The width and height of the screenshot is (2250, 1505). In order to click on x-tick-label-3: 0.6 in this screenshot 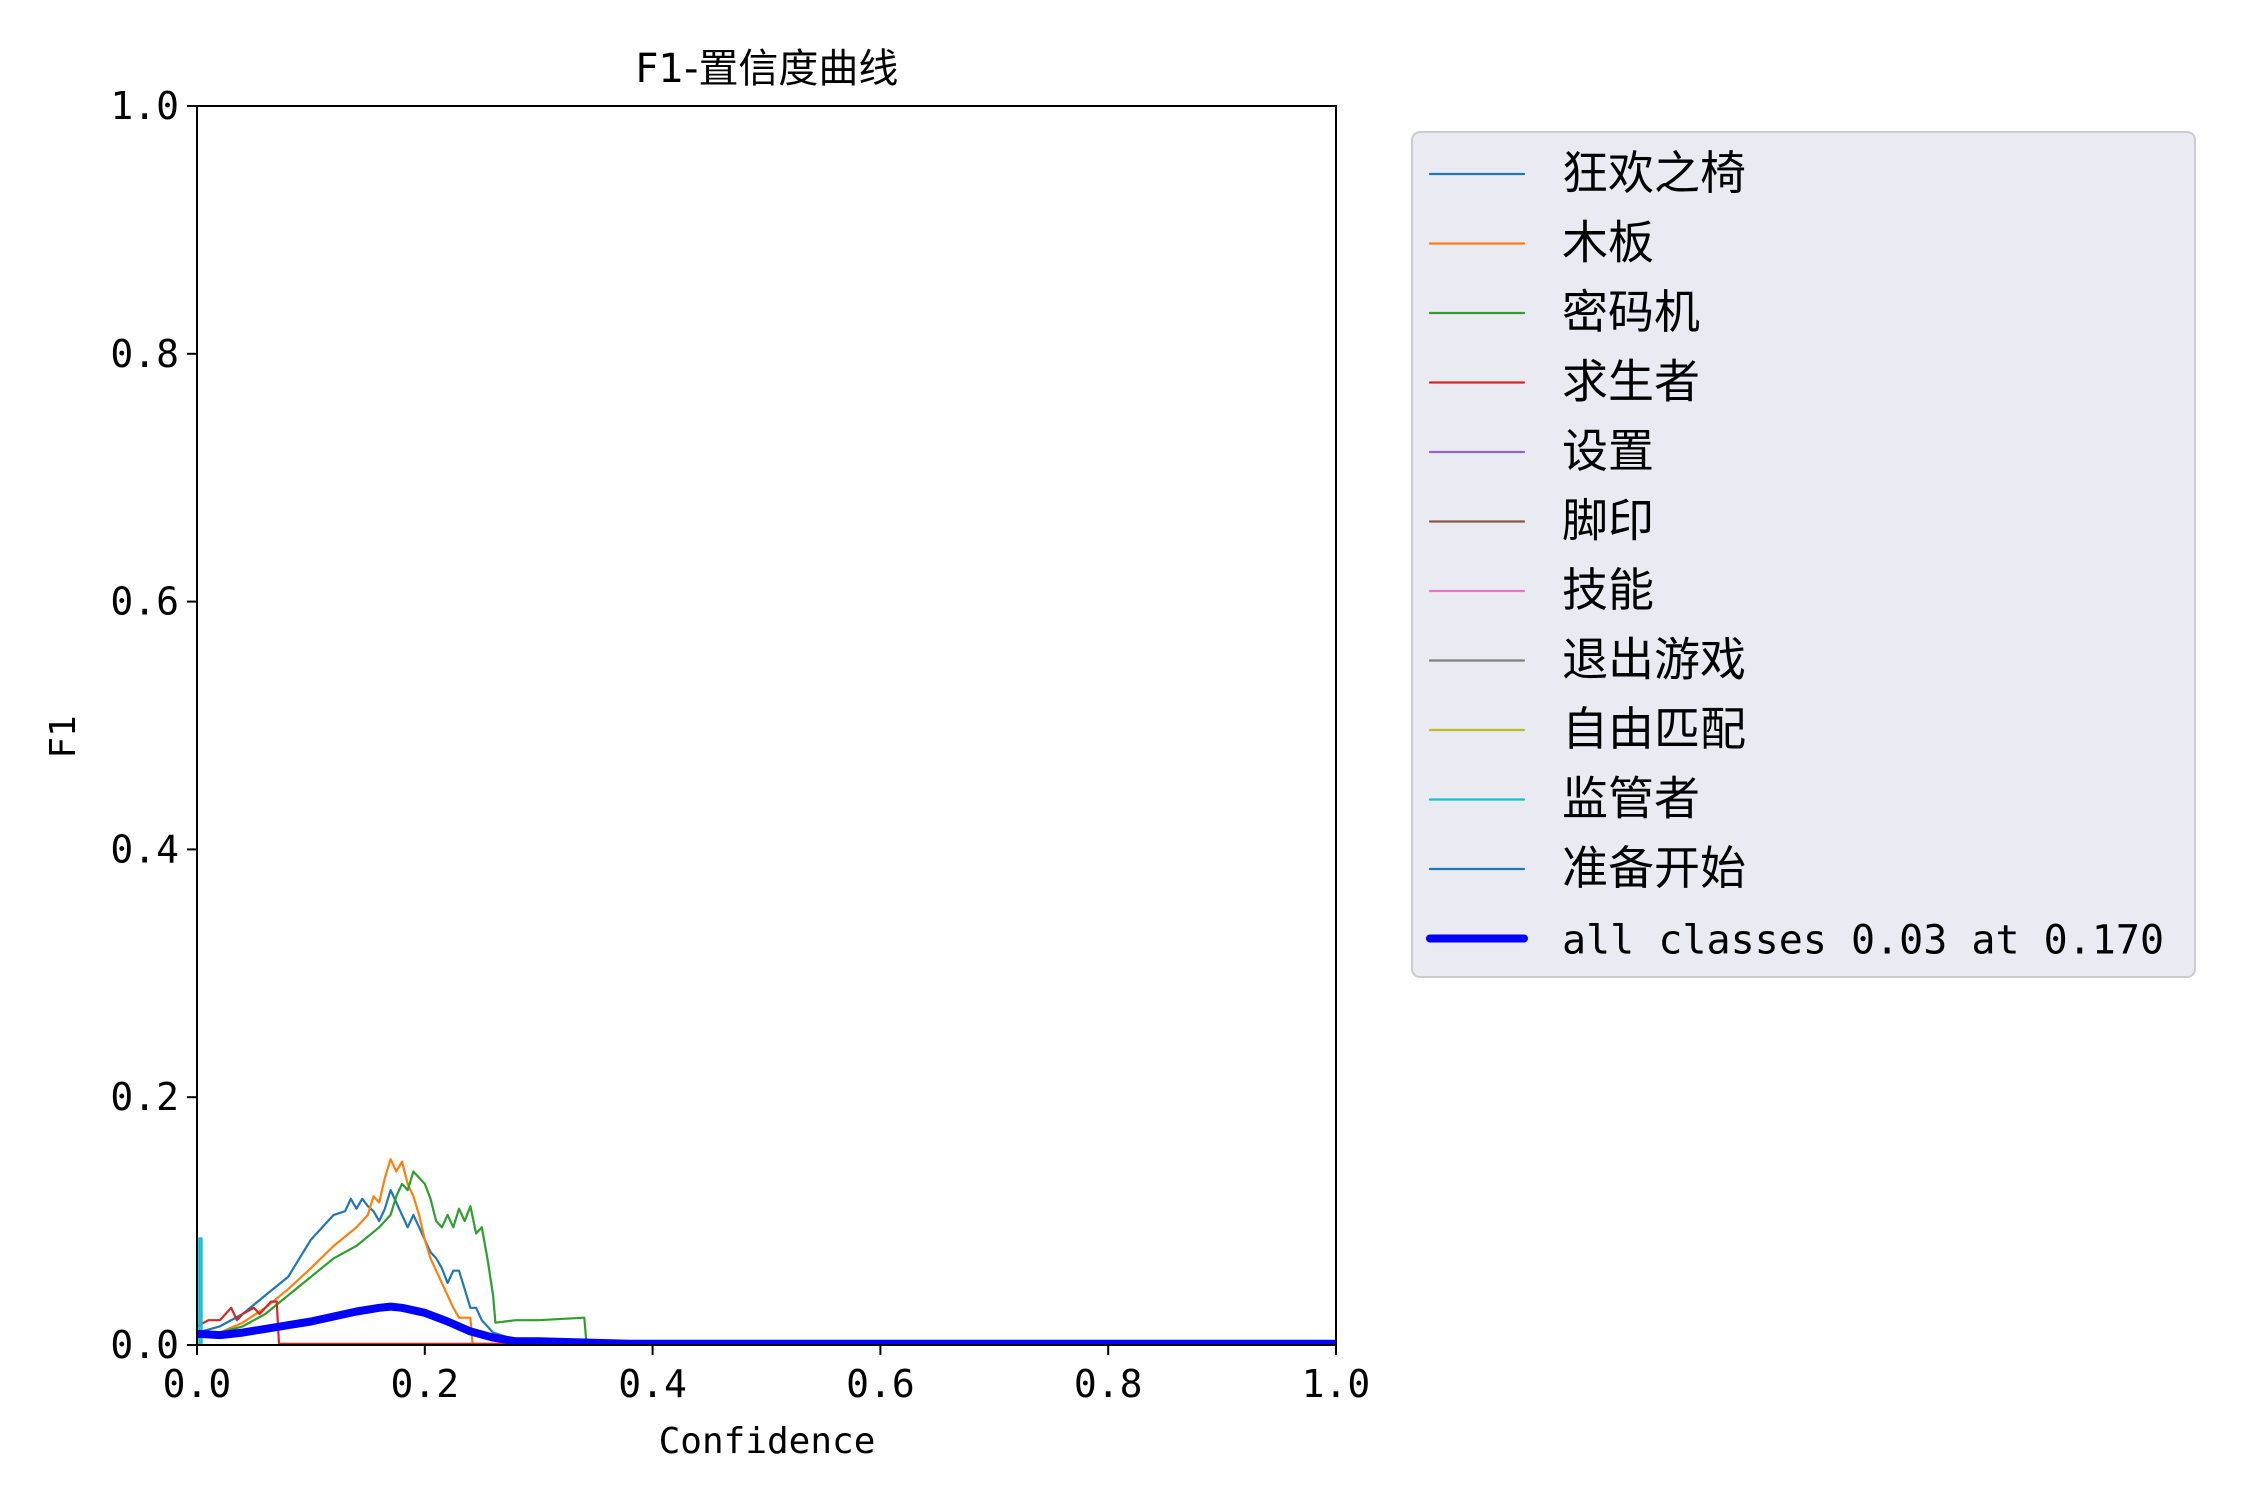, I will do `click(880, 1384)`.